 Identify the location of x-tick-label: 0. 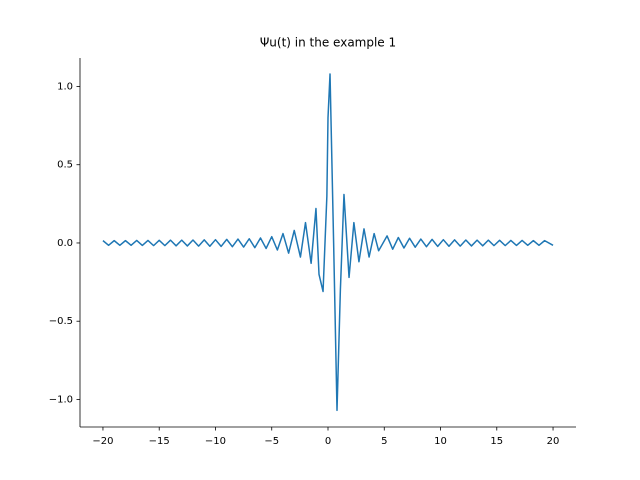
(328, 441).